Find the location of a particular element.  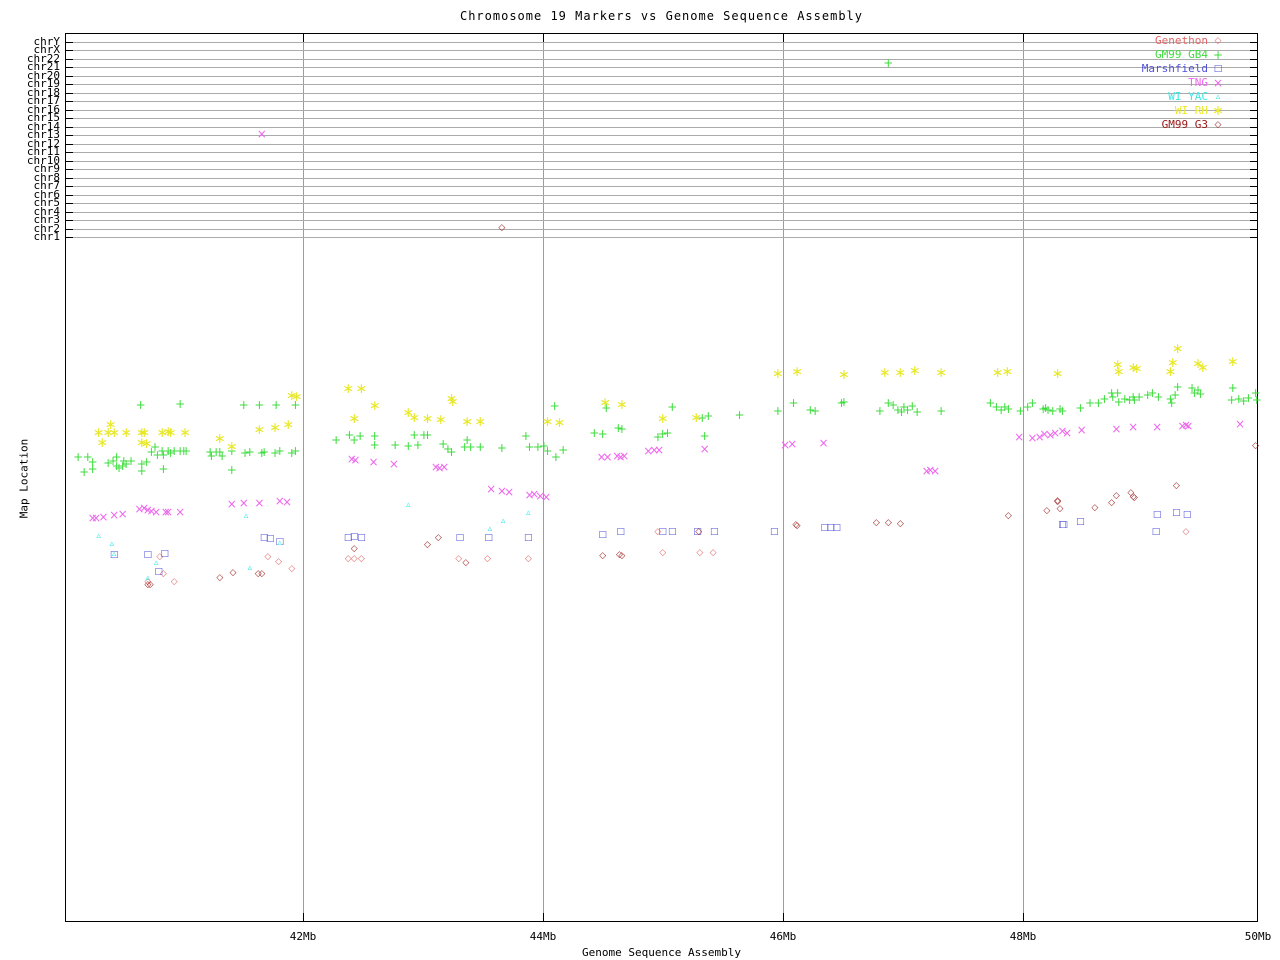

y-tick-label-chromosome: chr22 is located at coordinates (43, 58).